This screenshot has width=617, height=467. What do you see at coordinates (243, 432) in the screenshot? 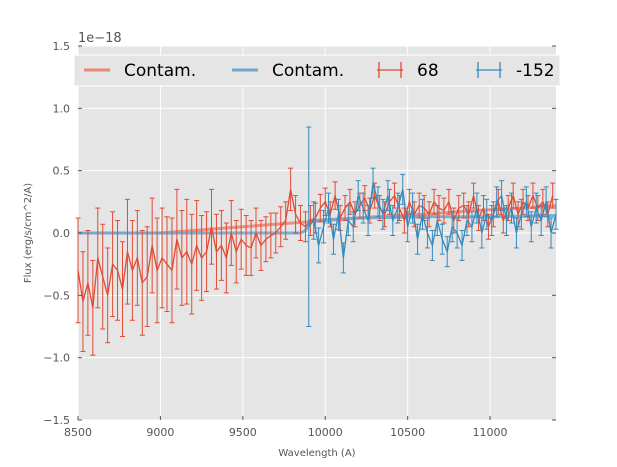
I see `x-tick-label: 9500` at bounding box center [243, 432].